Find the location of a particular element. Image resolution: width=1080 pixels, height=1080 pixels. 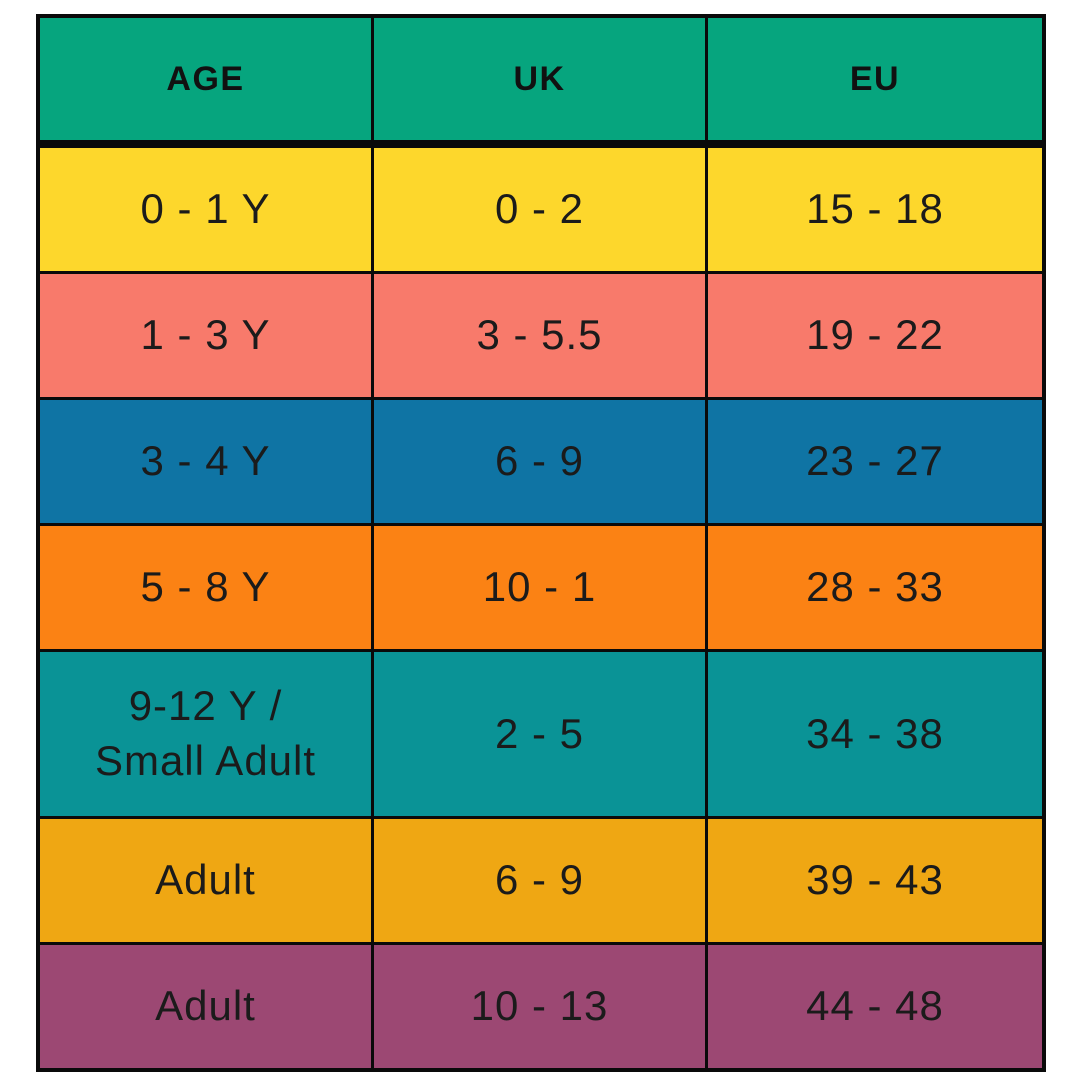

table-row: 5 - 8 Y 10 - 1 28 - 33 is located at coordinates (541, 586).